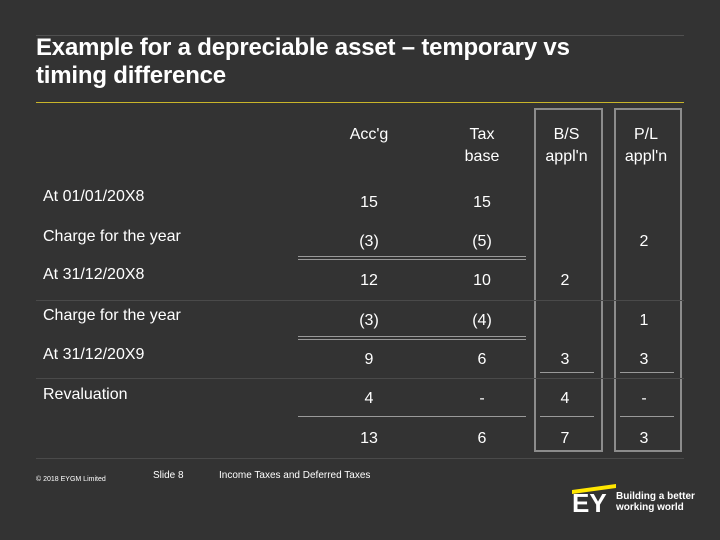 The image size is (720, 540). I want to click on footer-subject: Income Taxes and Deferred Taxes, so click(295, 475).